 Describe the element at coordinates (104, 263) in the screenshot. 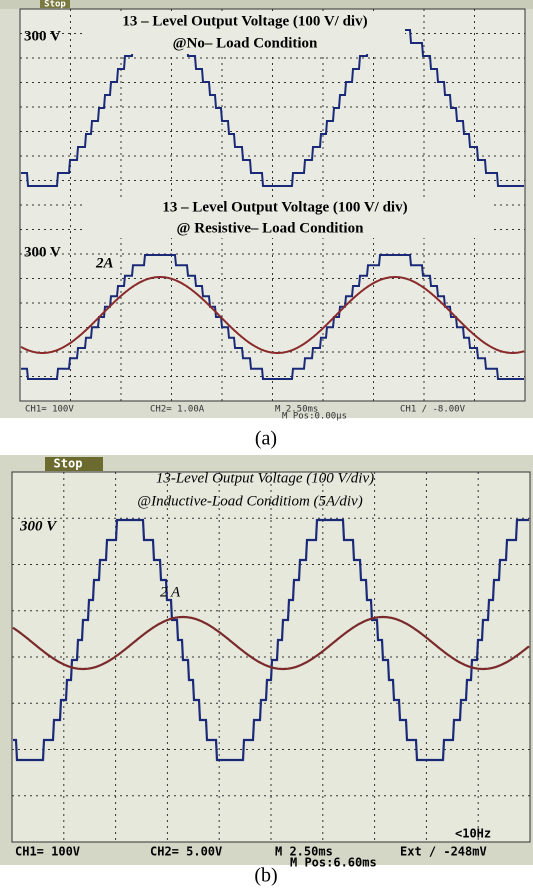

I see `current-label: 2A` at that location.